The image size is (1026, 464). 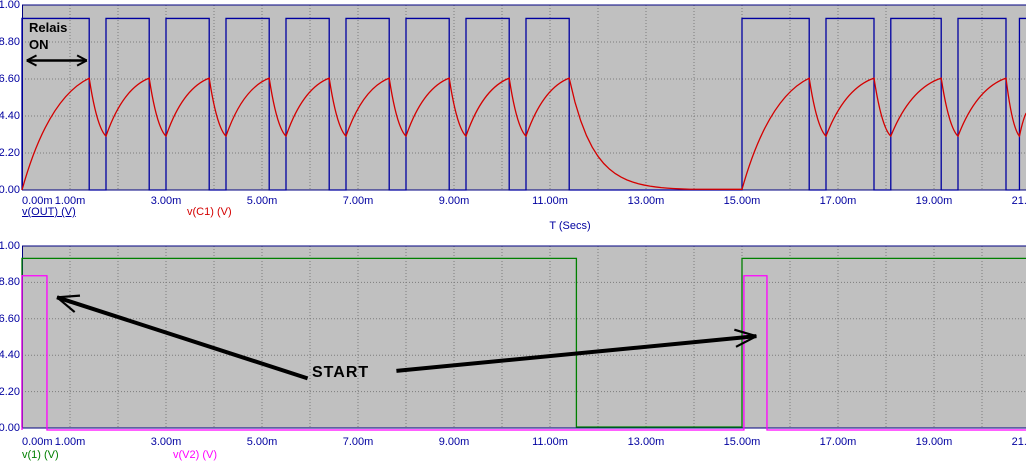 What do you see at coordinates (195, 455) in the screenshot?
I see `legend-v-v2-v: v(V2) (V)` at bounding box center [195, 455].